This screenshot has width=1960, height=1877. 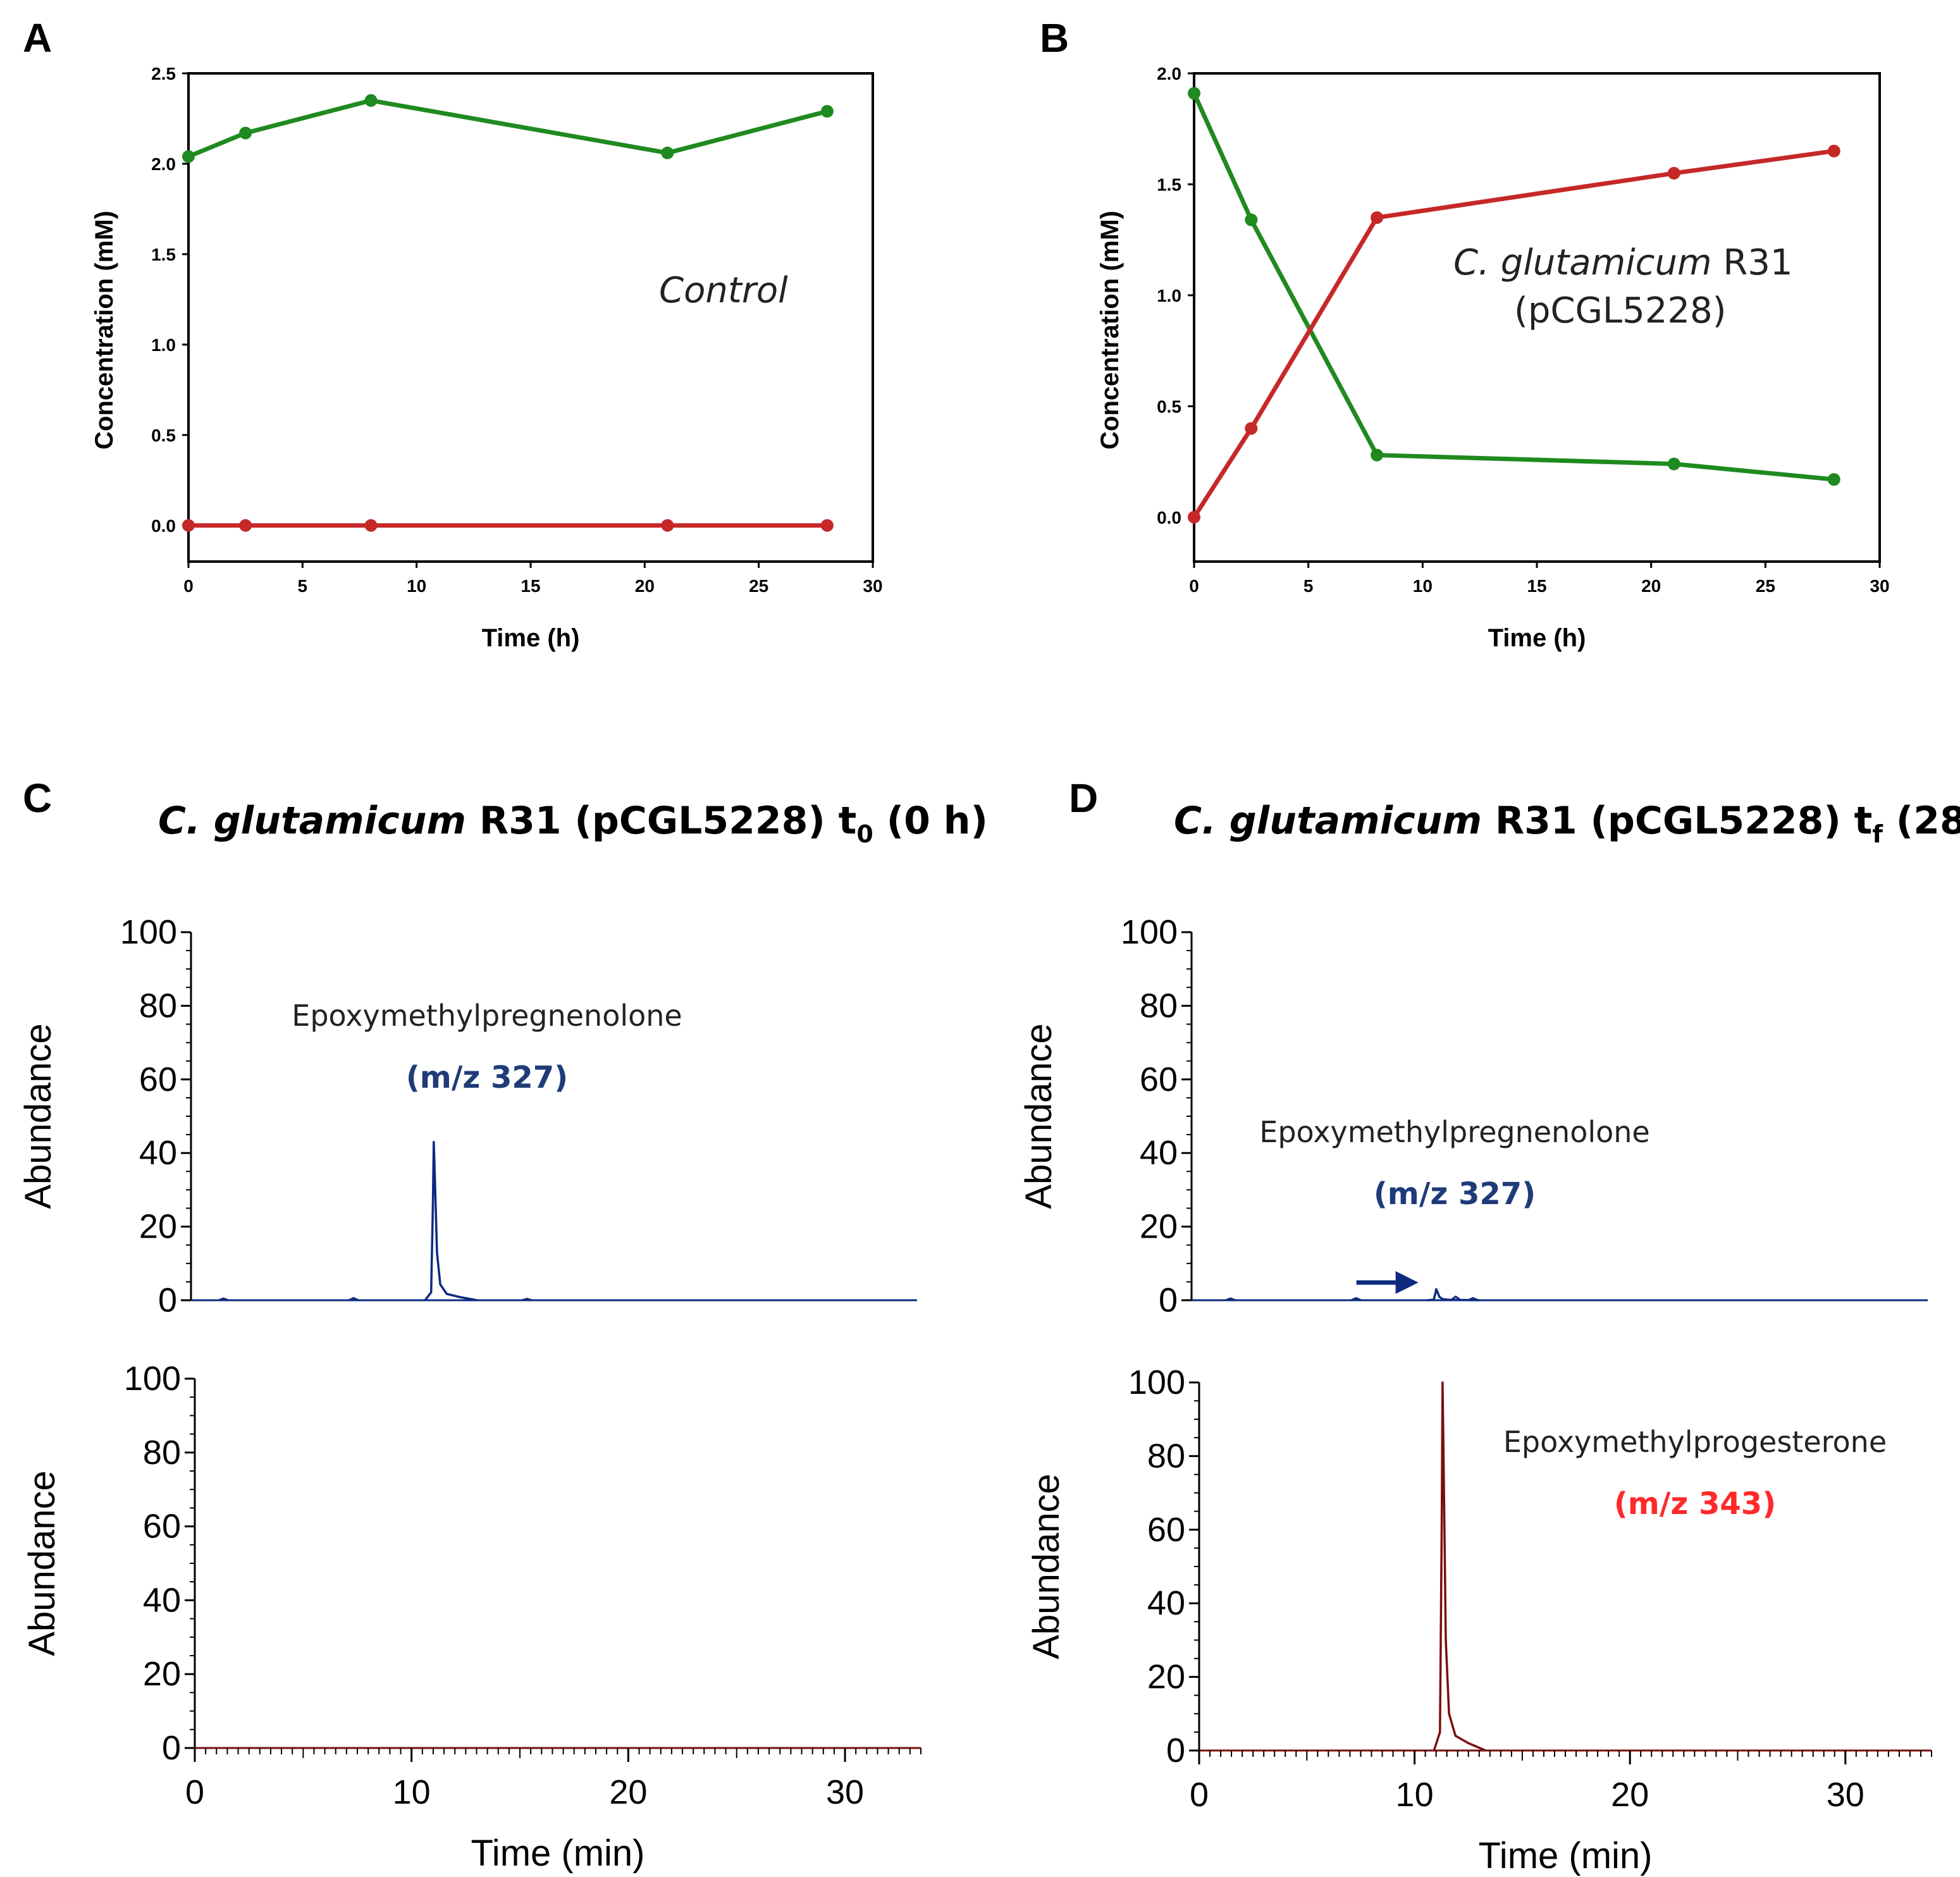 I want to click on chart-panel-c-bottom: 0 20 40 60 80 100 0 10 20 30 Time (min) Abundance, so click(x=472, y=1617).